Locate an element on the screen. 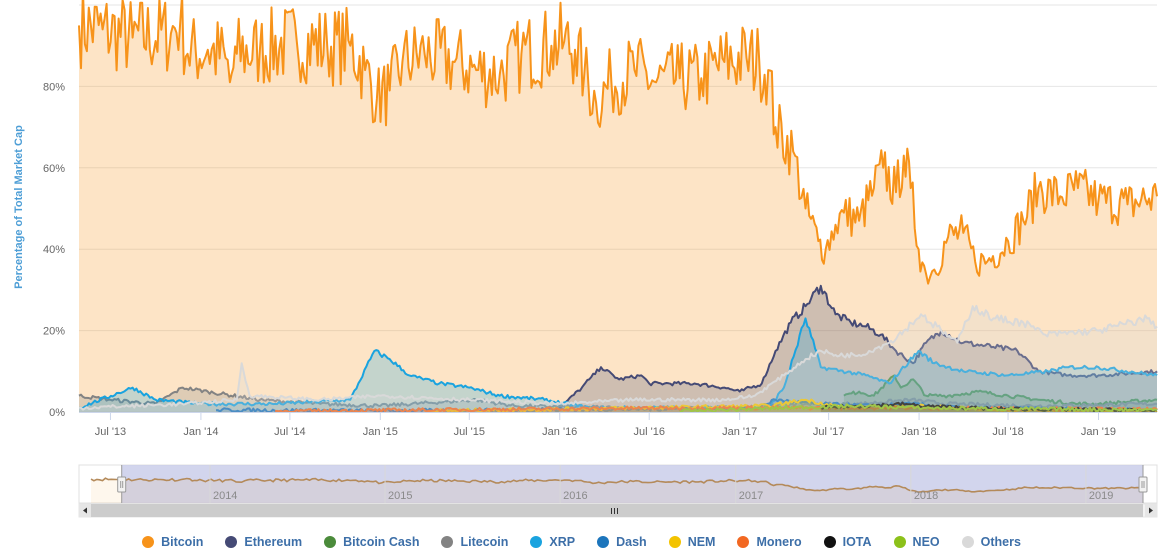 Image resolution: width=1163 pixels, height=557 pixels. legend-item-bitcoin-cash: Bitcoin Cash is located at coordinates (371, 542).